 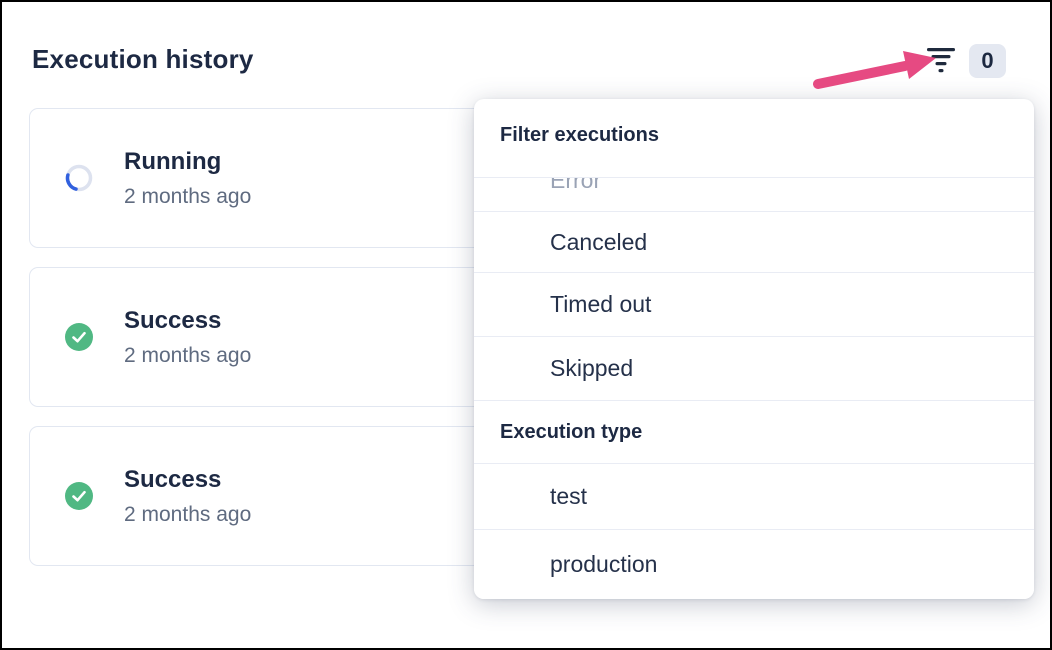 I want to click on filter-funnel-icon, so click(x=941, y=60).